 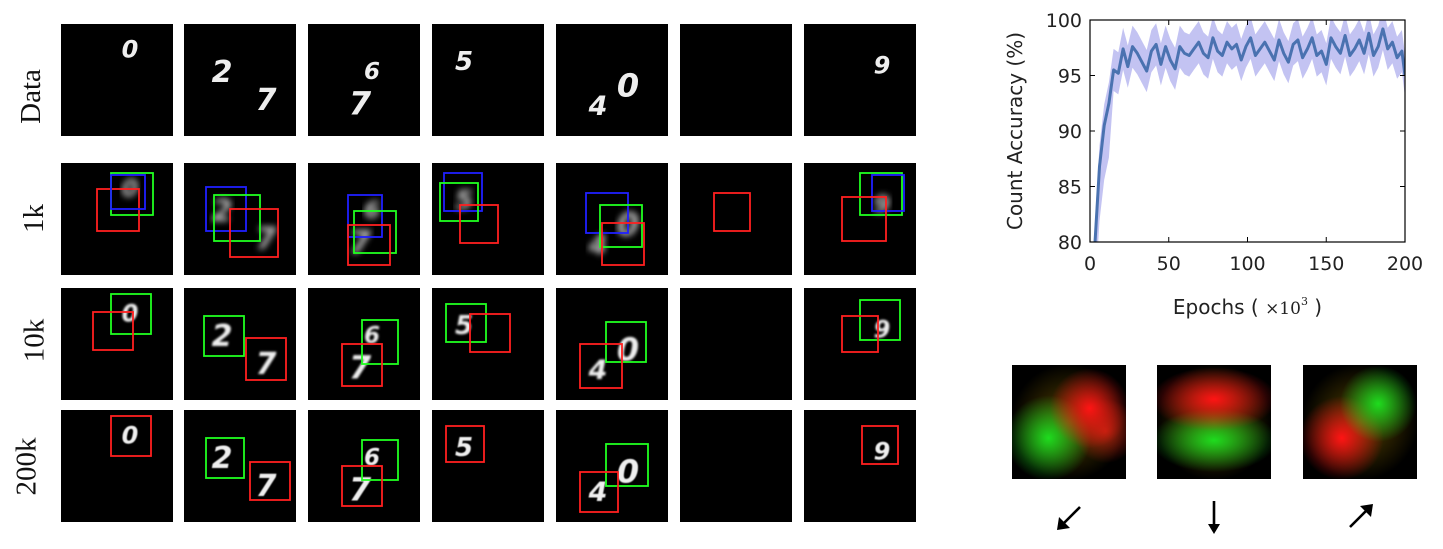 What do you see at coordinates (1169, 264) in the screenshot?
I see `x-tick-label: 50` at bounding box center [1169, 264].